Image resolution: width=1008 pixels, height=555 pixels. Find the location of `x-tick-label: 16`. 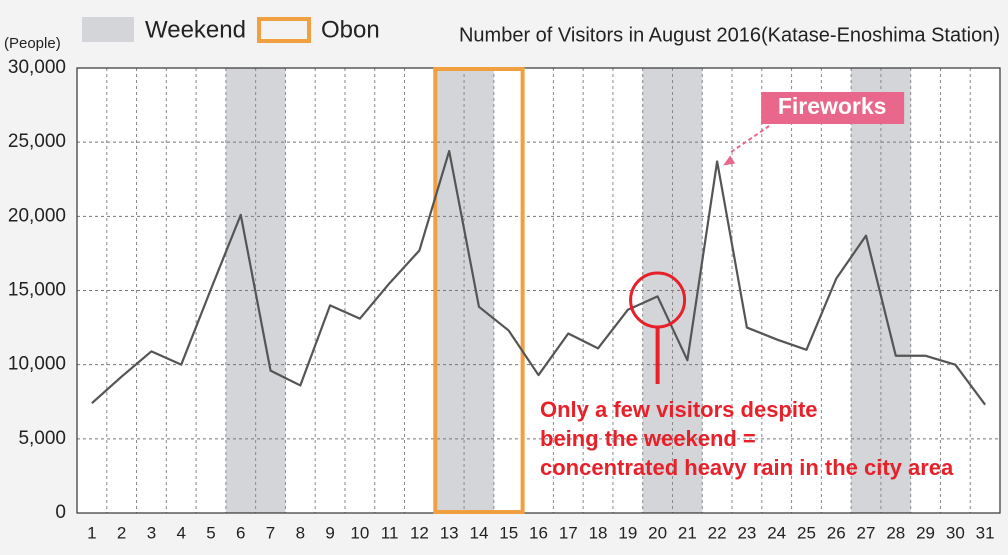

x-tick-label: 16 is located at coordinates (538, 532).